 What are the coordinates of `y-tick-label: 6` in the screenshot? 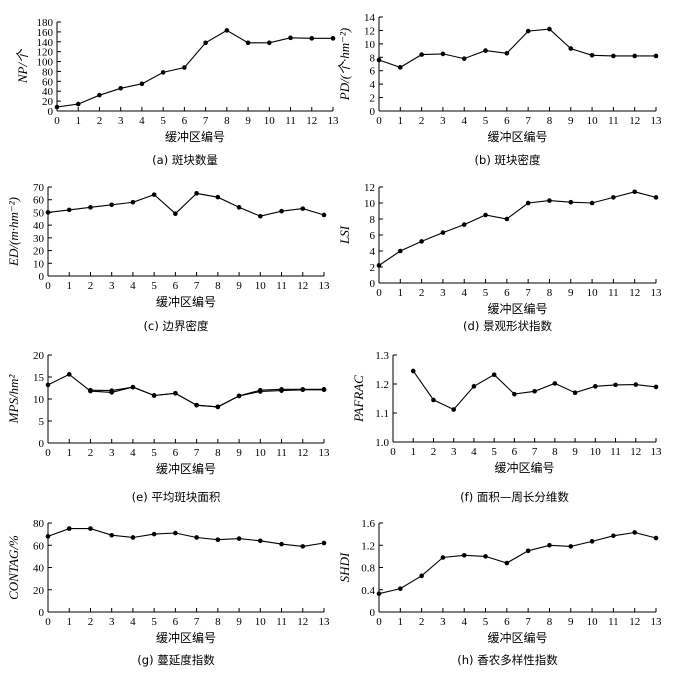 It's located at (373, 236).